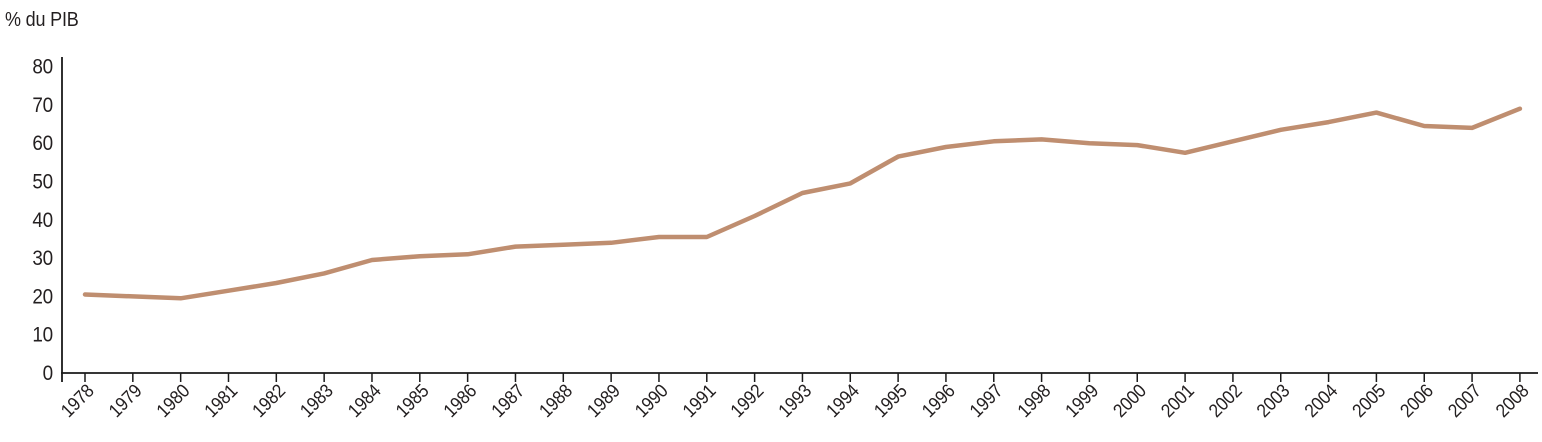 This screenshot has height=442, width=1542. Describe the element at coordinates (316, 400) in the screenshot. I see `x-axis-tick-label: 1983` at that location.